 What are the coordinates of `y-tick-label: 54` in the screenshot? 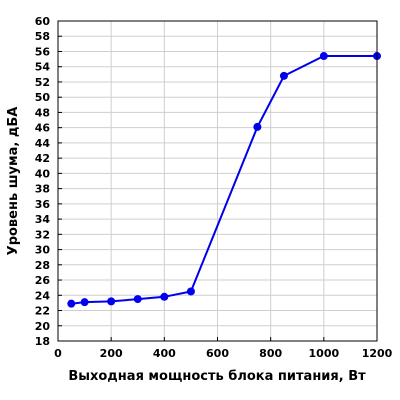 It's located at (43, 67).